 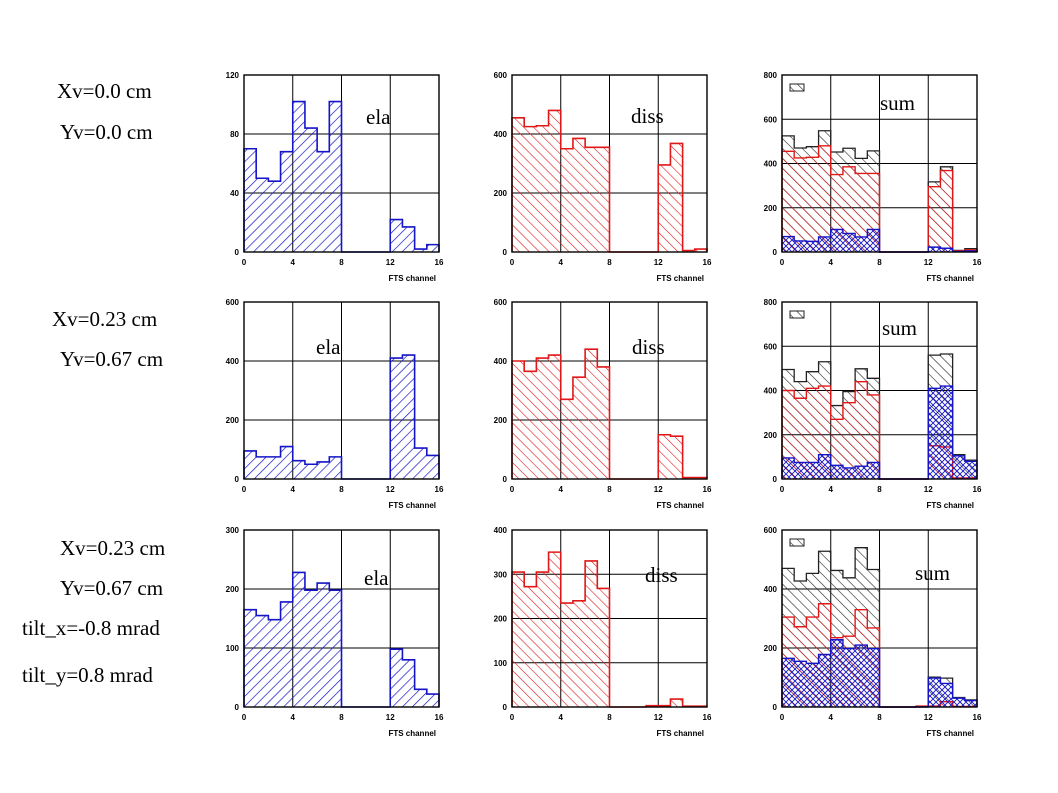 What do you see at coordinates (105, 319) in the screenshot?
I see `row2-xv-label: Xv=0.23 cm` at bounding box center [105, 319].